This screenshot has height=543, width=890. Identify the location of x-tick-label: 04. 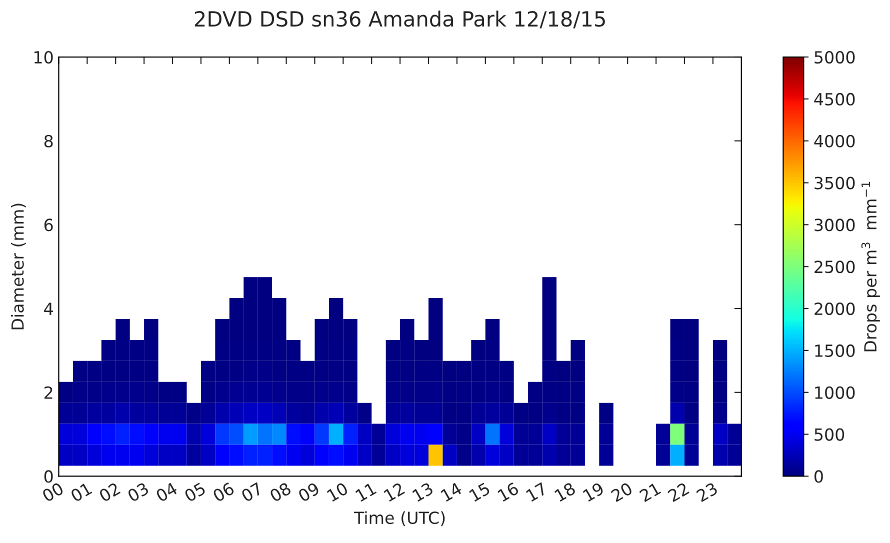
(166, 492).